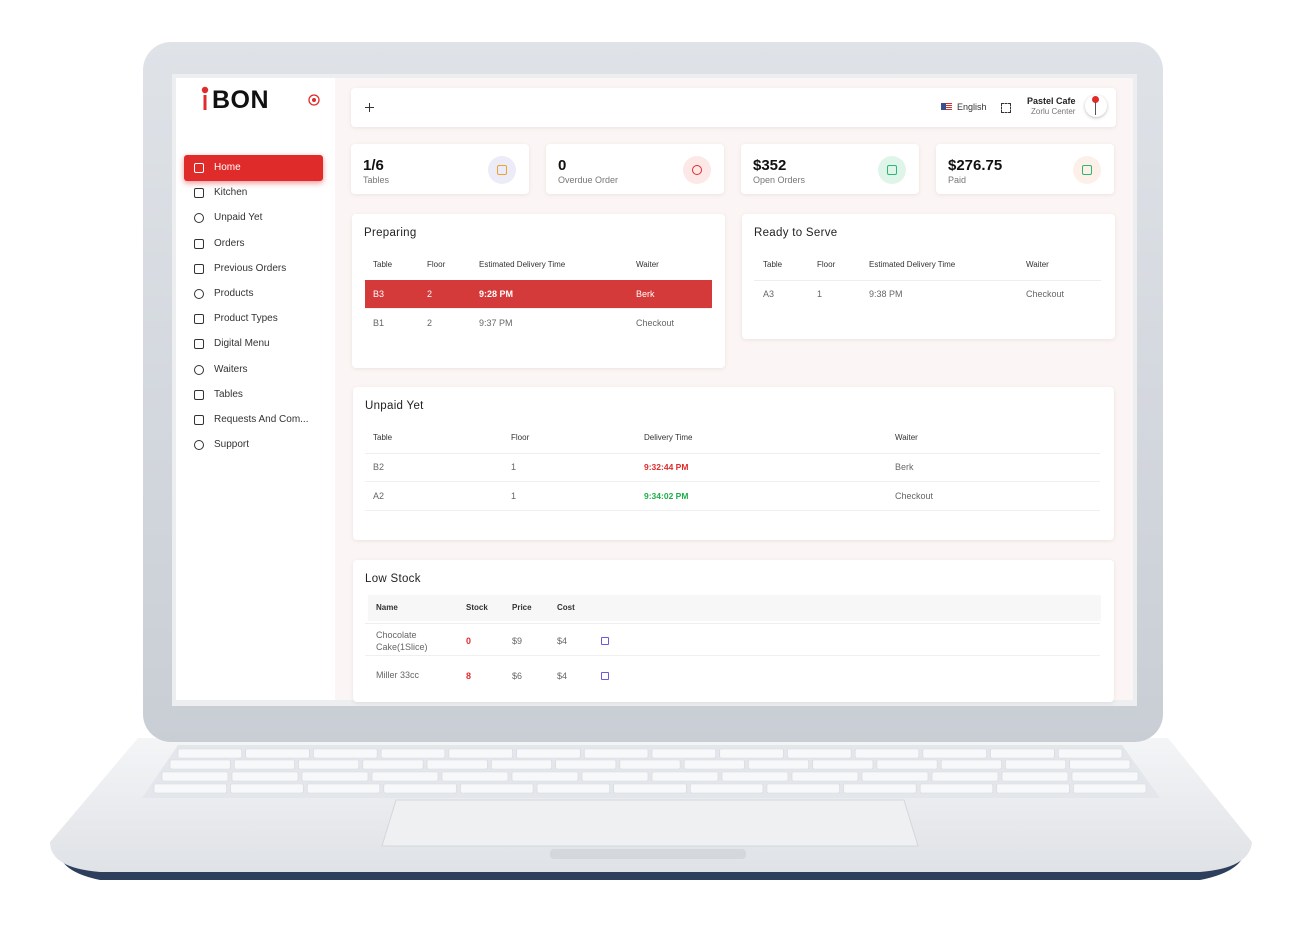 This screenshot has width=1300, height=942. What do you see at coordinates (379, 467) in the screenshot?
I see `table-cell: B2` at bounding box center [379, 467].